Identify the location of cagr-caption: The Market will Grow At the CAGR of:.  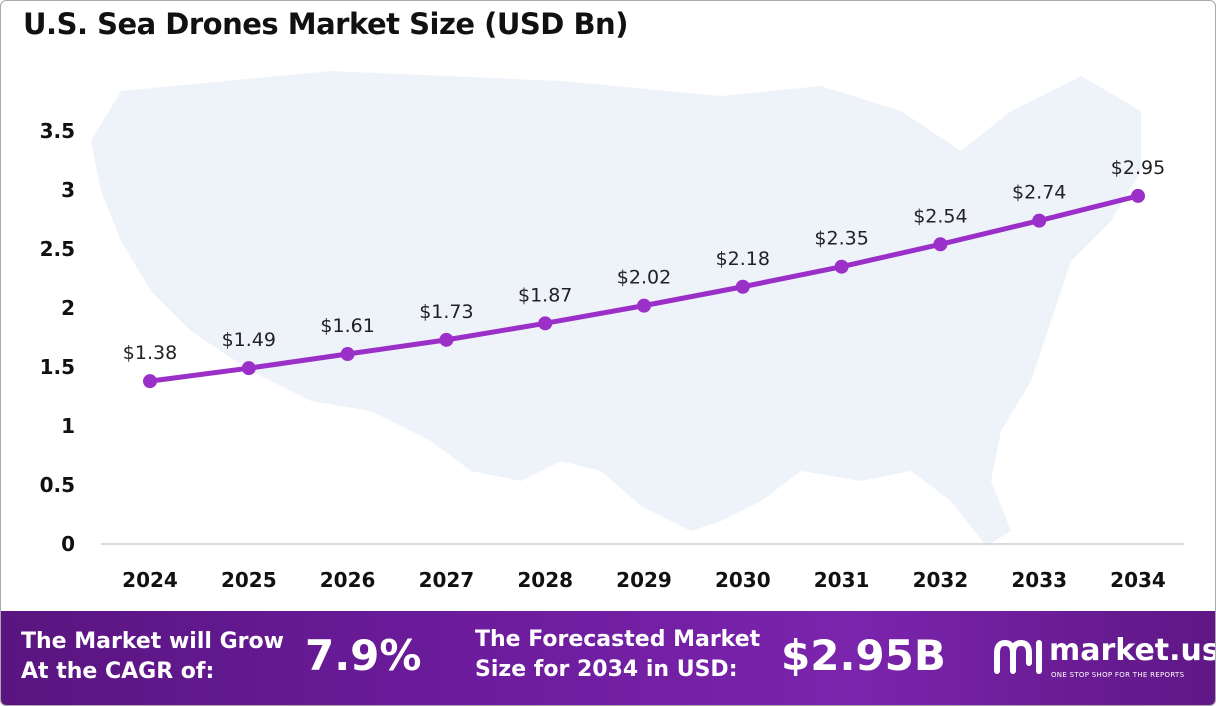
(152, 657).